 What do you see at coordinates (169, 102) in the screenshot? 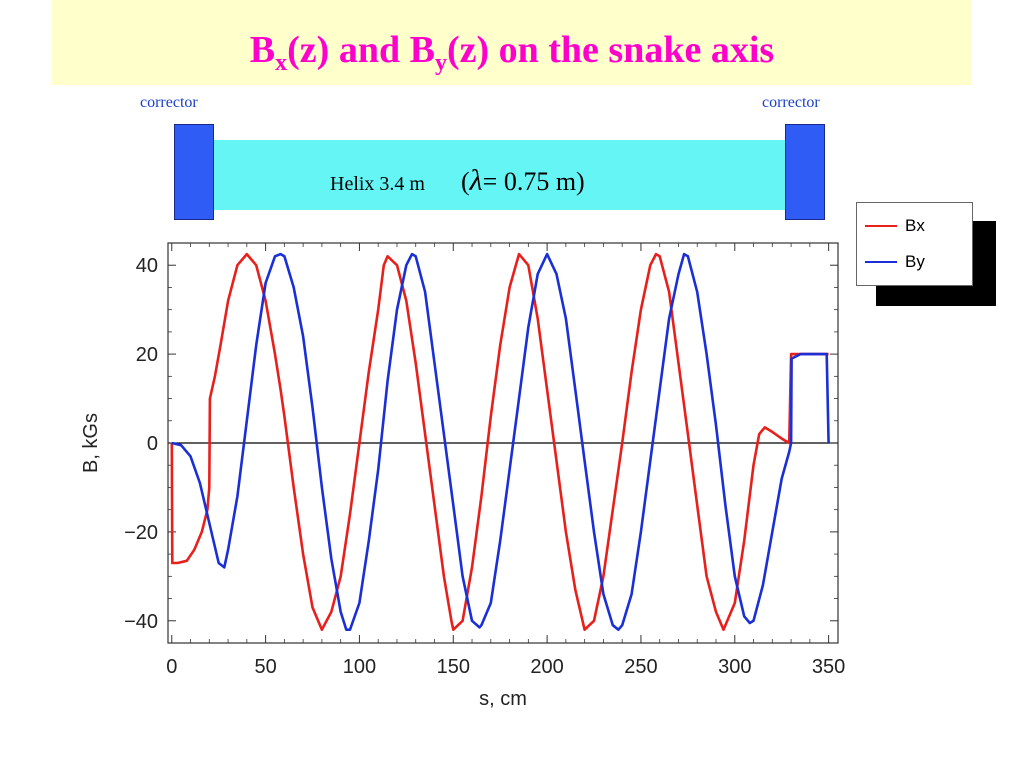
I see `corrector-left-label: corrector` at bounding box center [169, 102].